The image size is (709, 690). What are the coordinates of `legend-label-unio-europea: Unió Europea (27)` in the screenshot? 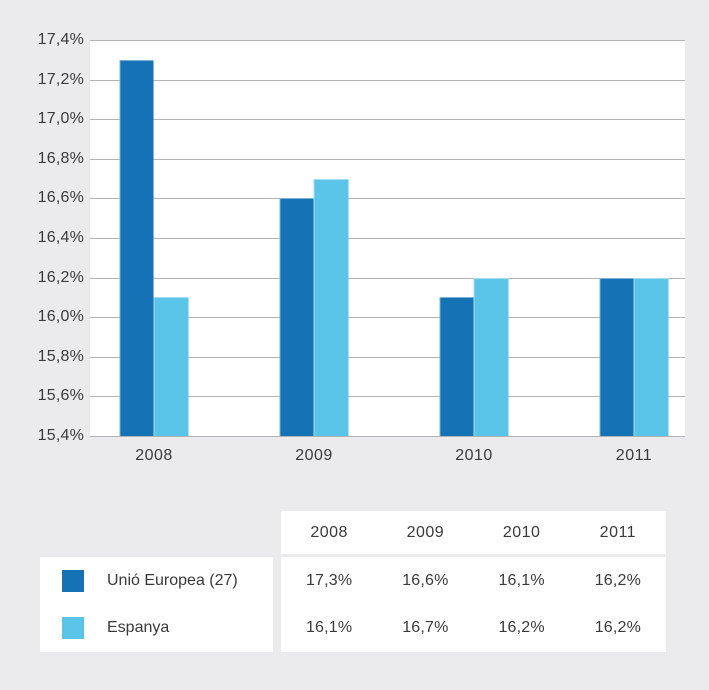 It's located at (172, 580).